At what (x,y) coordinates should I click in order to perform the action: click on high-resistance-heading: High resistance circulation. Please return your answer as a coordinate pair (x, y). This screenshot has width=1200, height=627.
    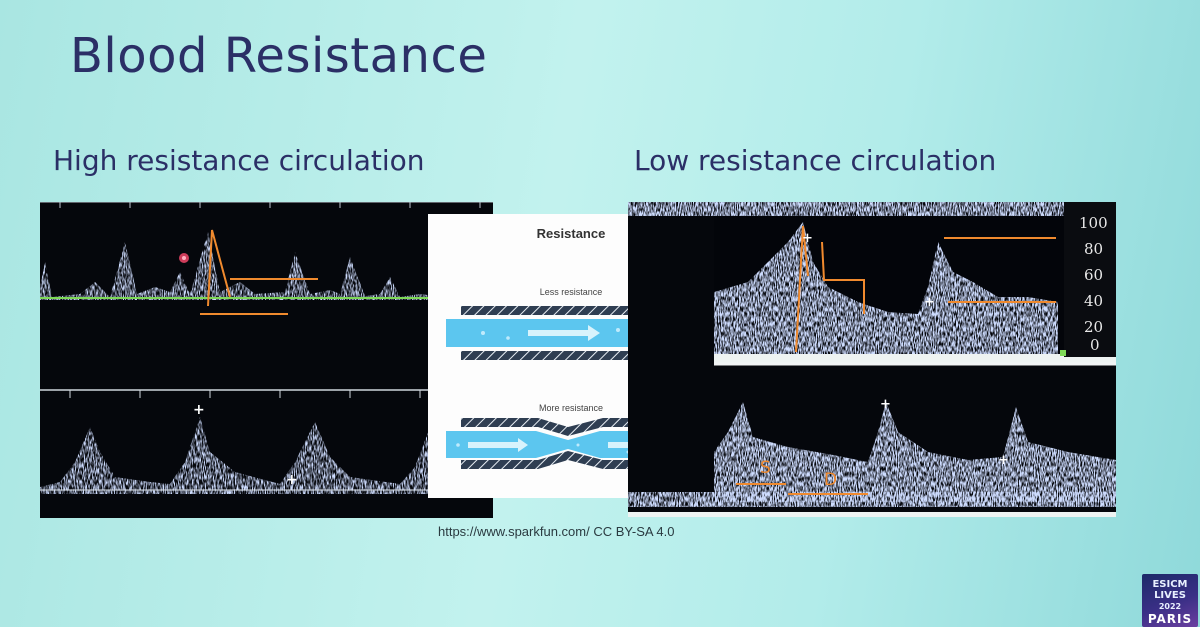
    Looking at the image, I should click on (239, 160).